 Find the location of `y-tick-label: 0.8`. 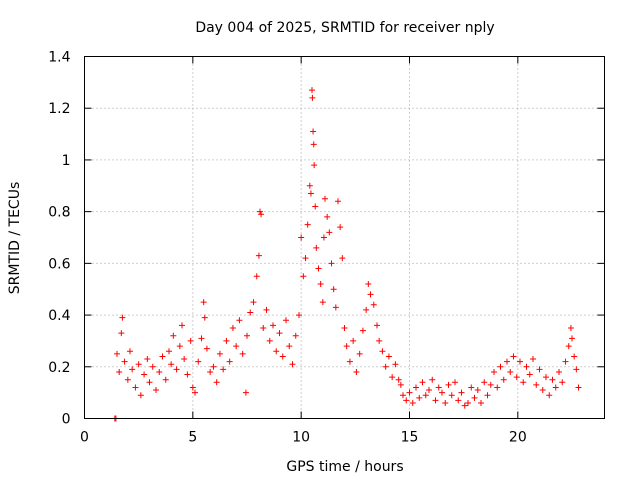

y-tick-label: 0.8 is located at coordinates (59, 213).